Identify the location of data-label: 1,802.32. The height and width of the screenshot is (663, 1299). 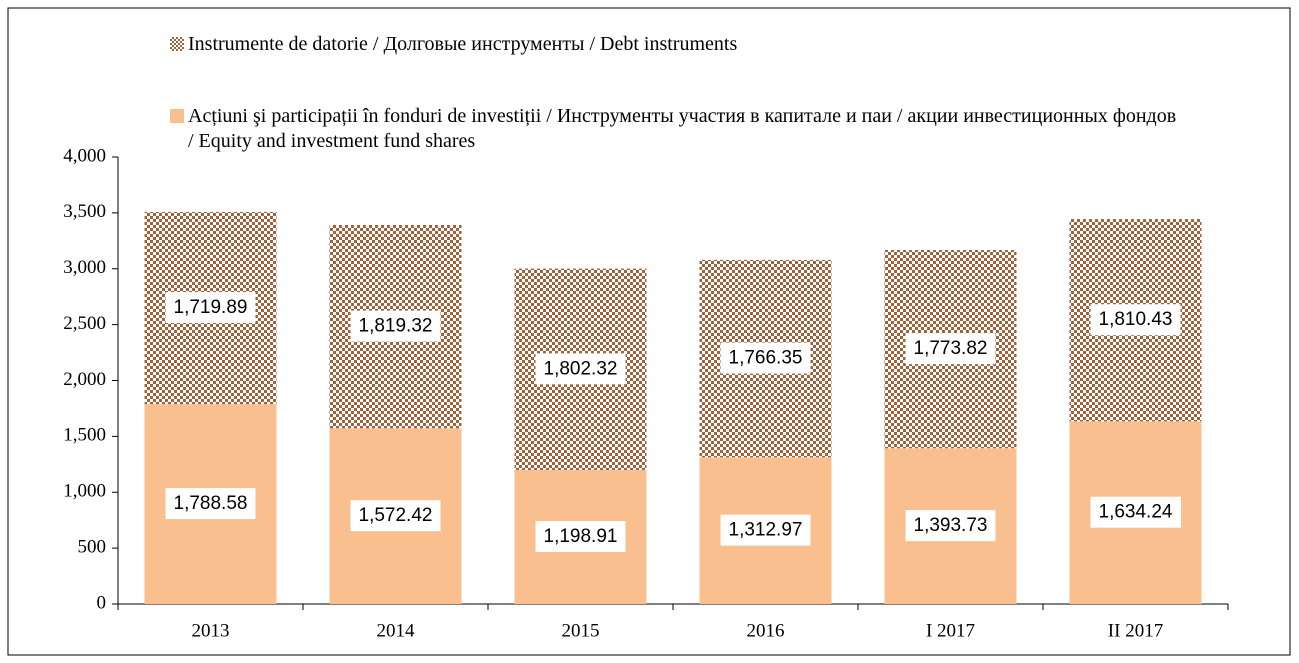
(581, 368).